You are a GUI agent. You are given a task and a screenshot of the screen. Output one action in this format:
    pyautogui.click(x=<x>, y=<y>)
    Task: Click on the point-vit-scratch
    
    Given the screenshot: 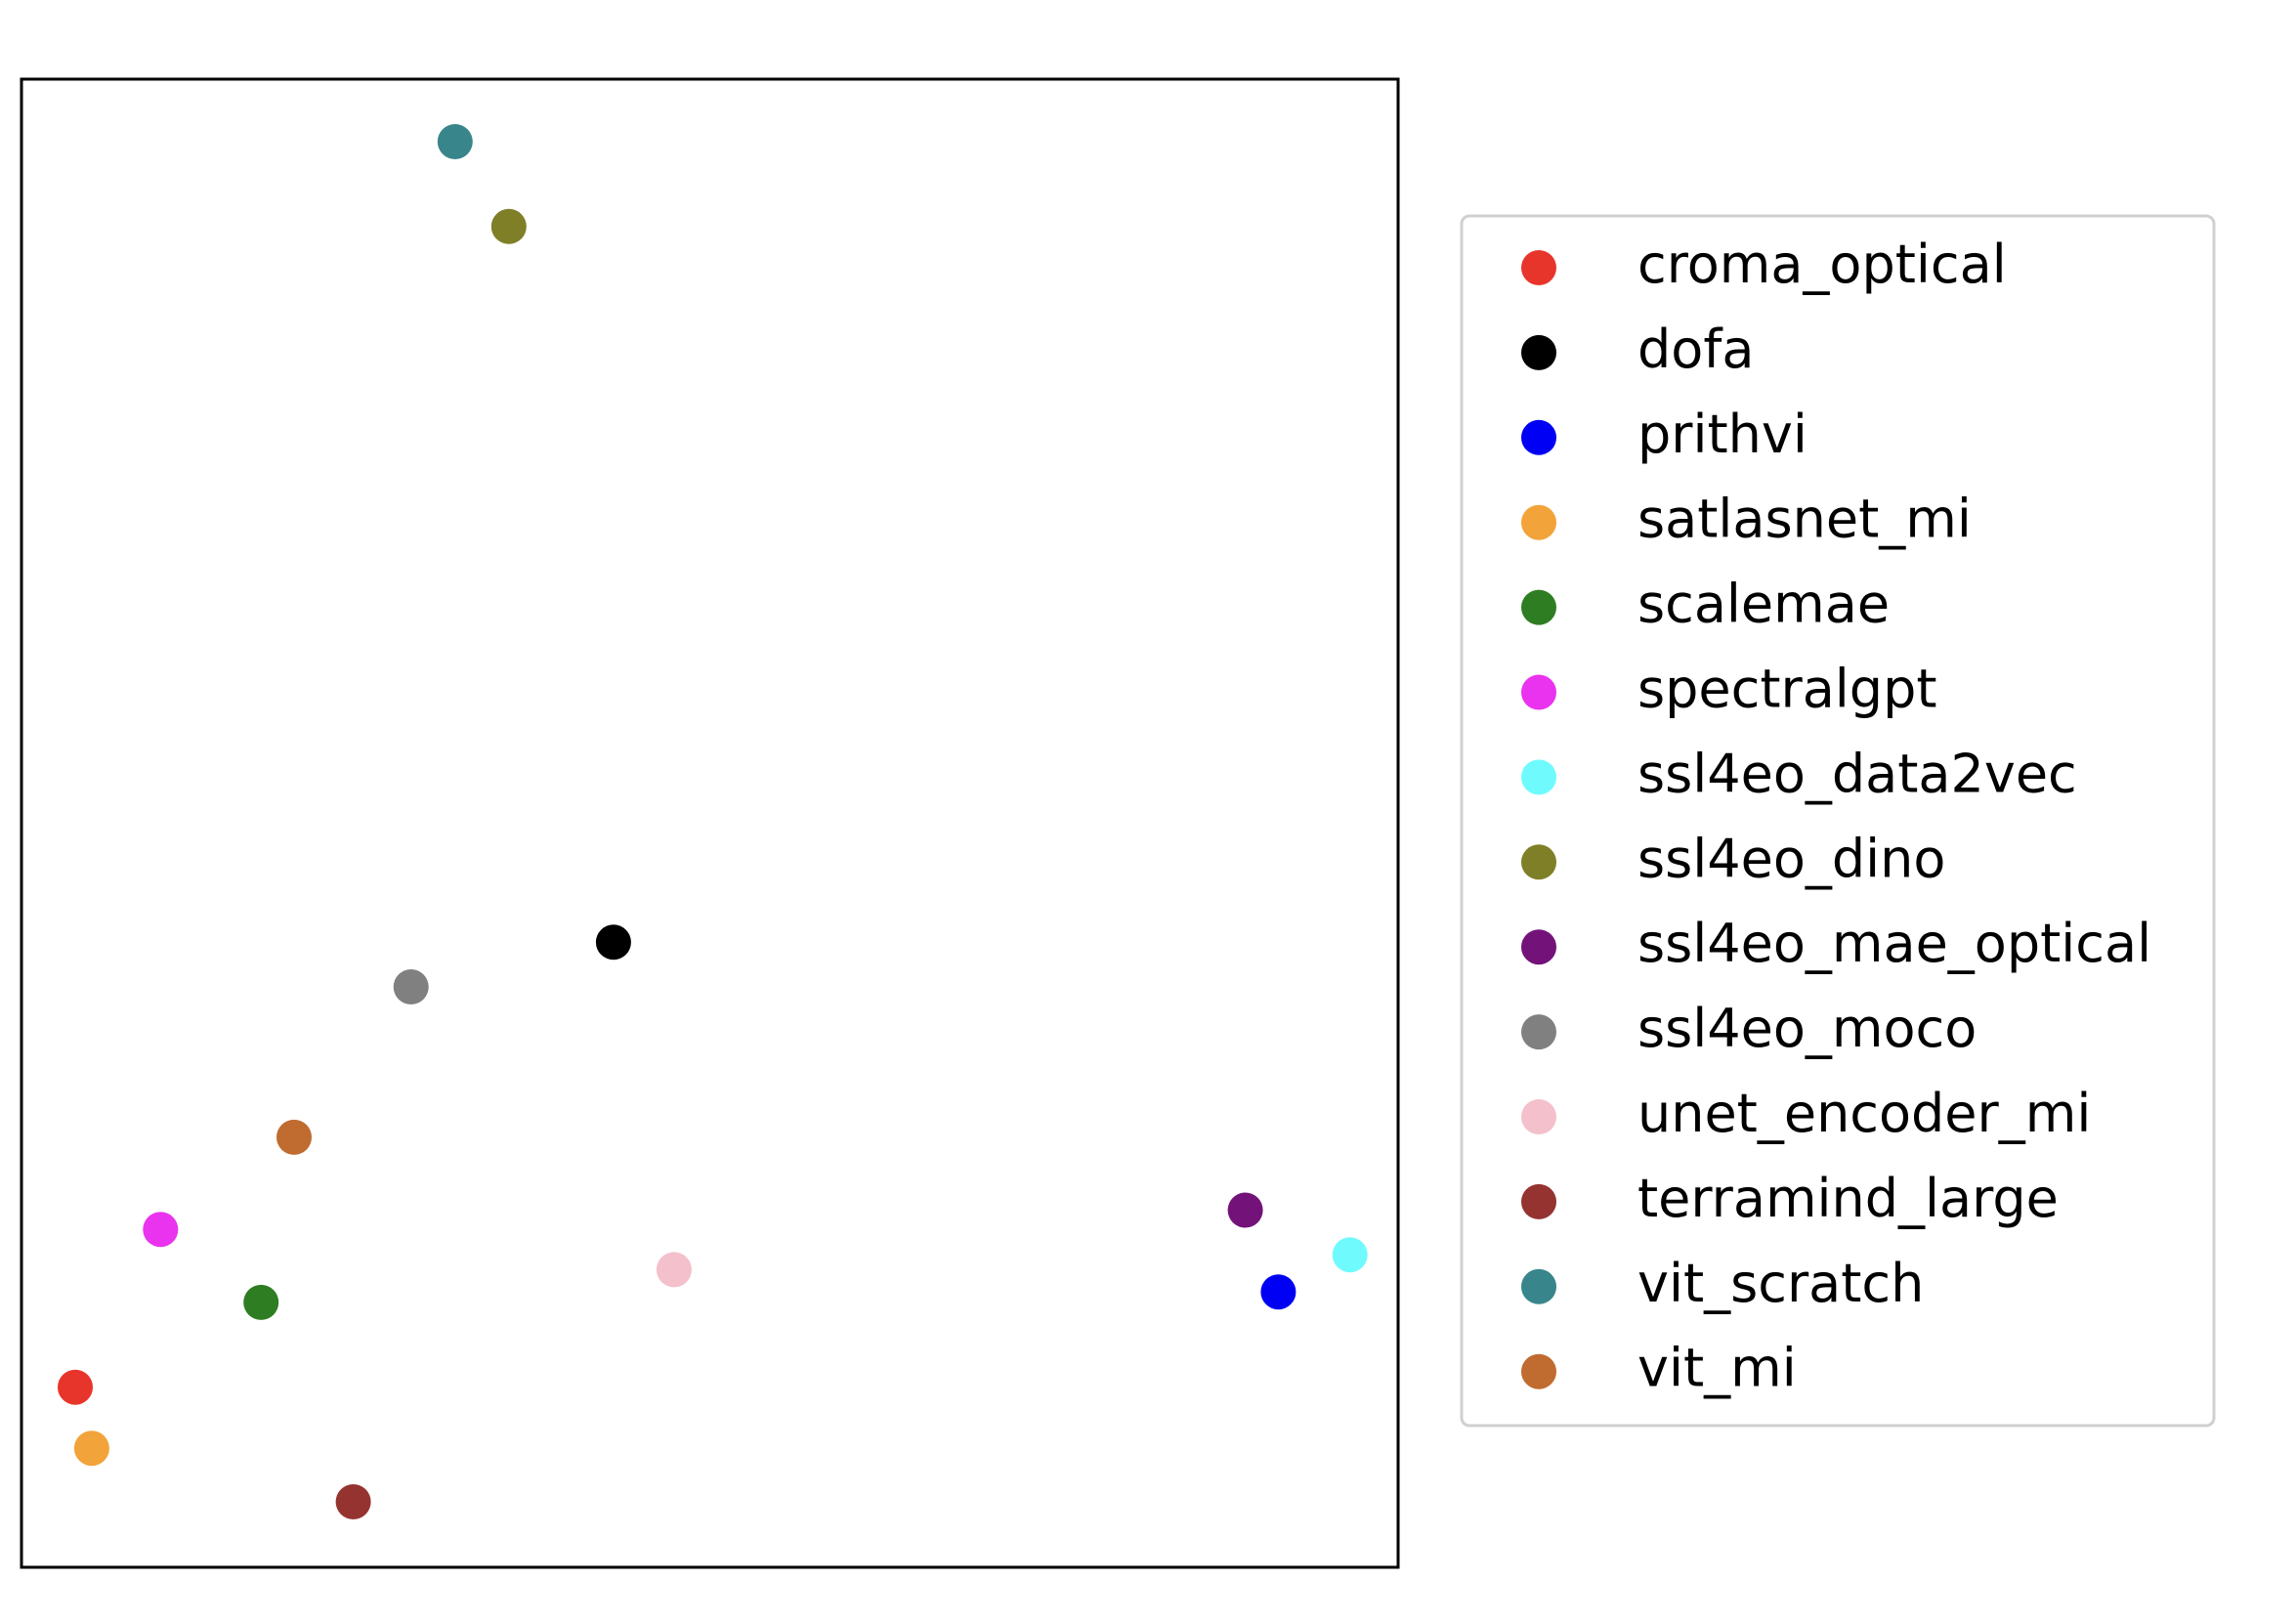 What is the action you would take?
    pyautogui.click(x=455, y=141)
    